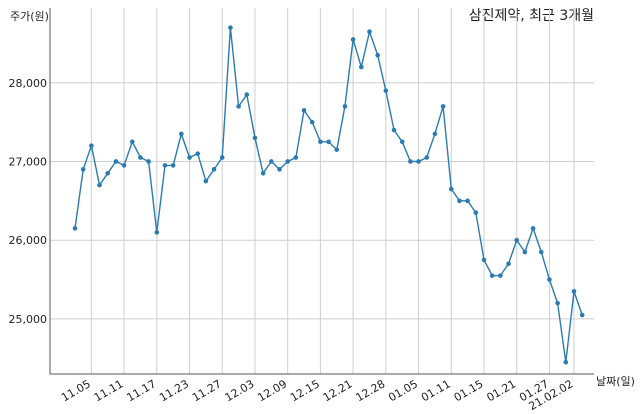  Describe the element at coordinates (28, 319) in the screenshot. I see `y-tick-label: 25,000` at that location.